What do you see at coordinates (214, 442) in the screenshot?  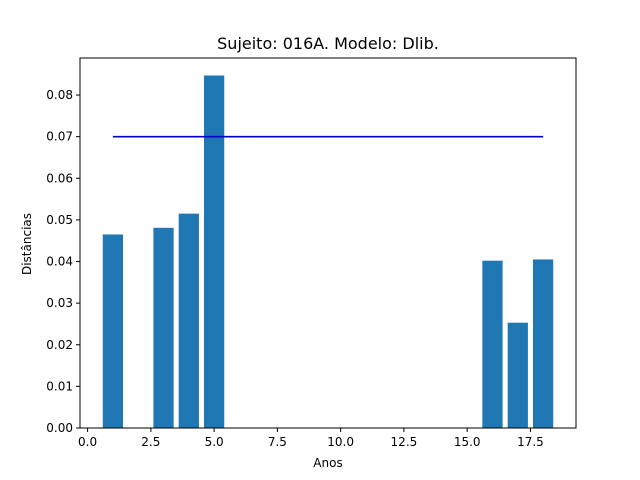 I see `x-tick-label: 5.0` at bounding box center [214, 442].